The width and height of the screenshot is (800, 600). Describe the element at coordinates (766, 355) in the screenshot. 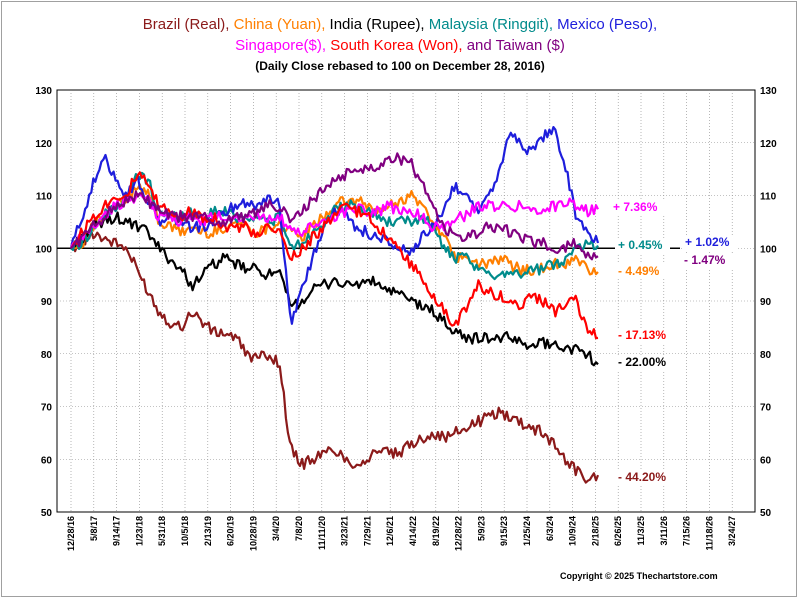

I see `y-tick-label-right: 80` at that location.